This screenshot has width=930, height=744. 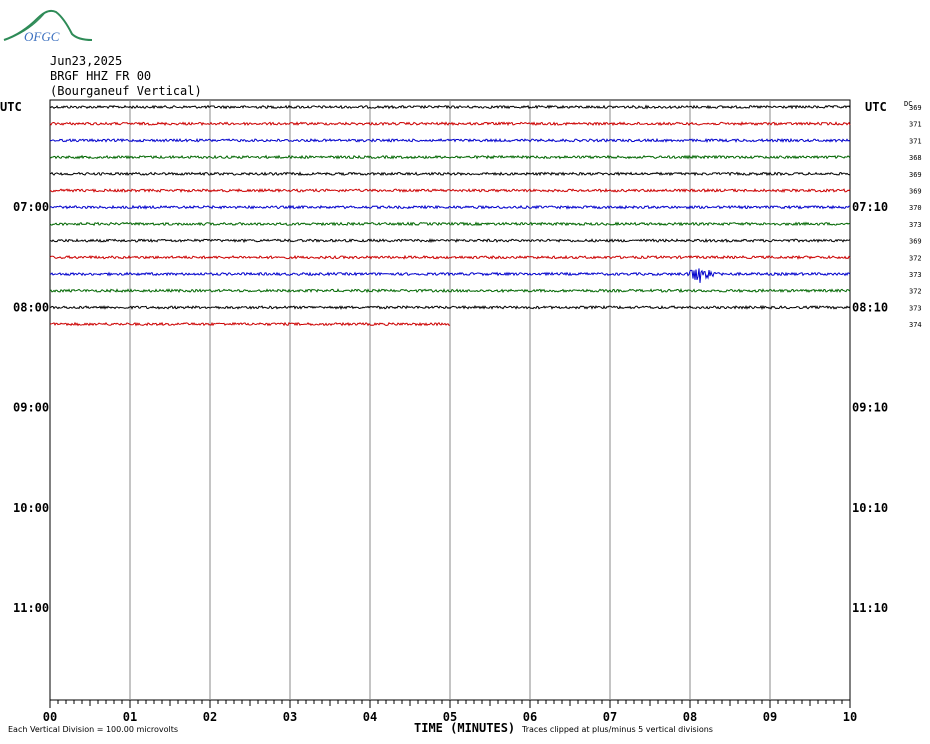 I want to click on hour-label-right: 08:10, so click(x=870, y=307).